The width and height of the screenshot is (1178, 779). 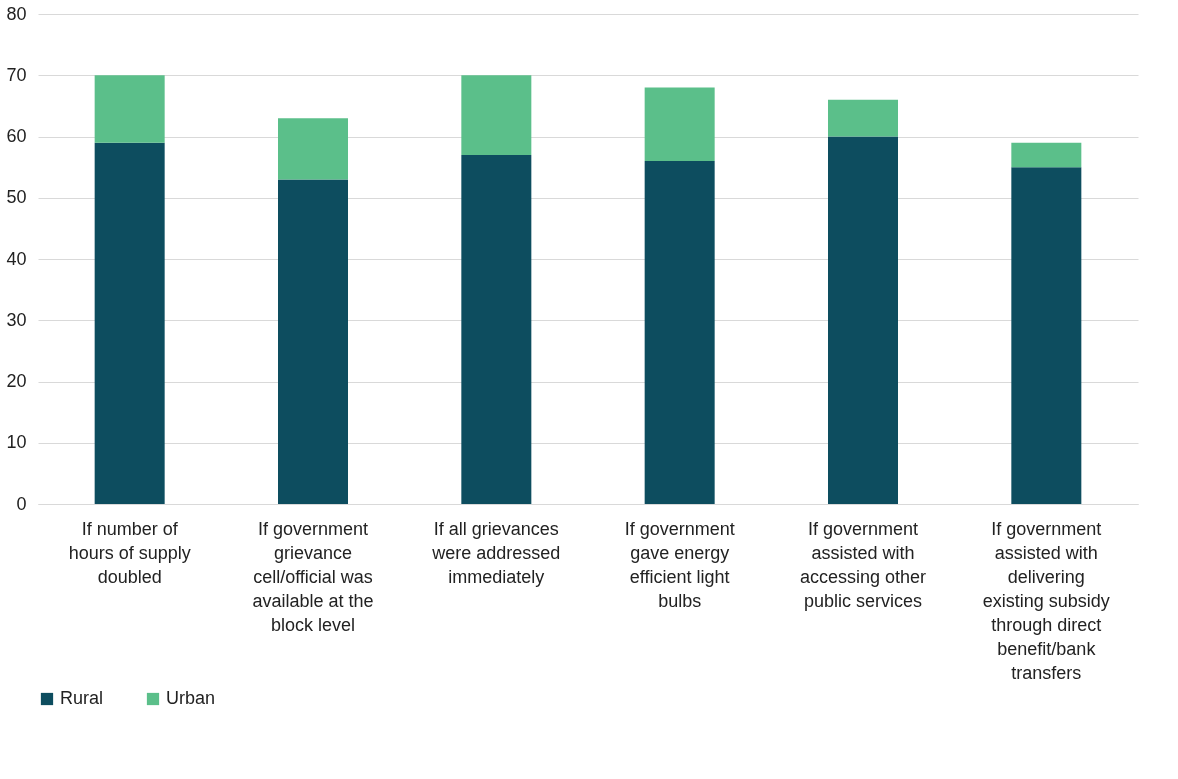 What do you see at coordinates (21, 503) in the screenshot?
I see `y-tick-label: 0` at bounding box center [21, 503].